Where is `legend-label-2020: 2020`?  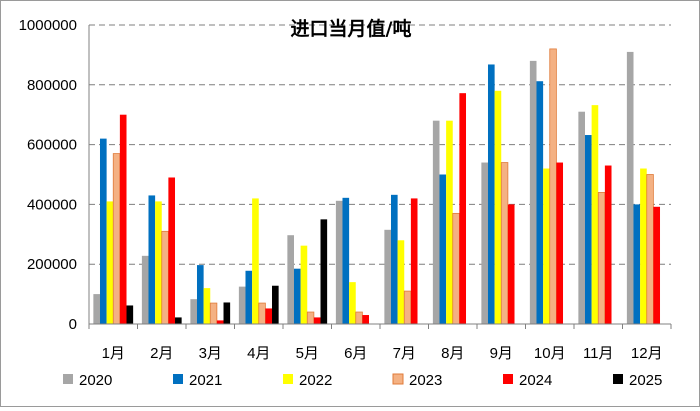
legend-label-2020: 2020 is located at coordinates (95, 380).